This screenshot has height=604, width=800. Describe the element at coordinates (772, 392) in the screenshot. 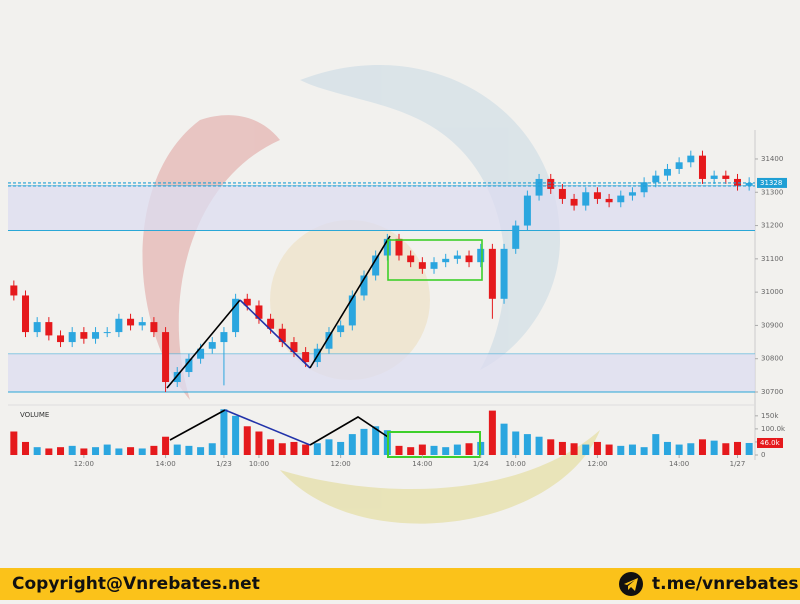

I see `y-tick-label: 30700` at that location.